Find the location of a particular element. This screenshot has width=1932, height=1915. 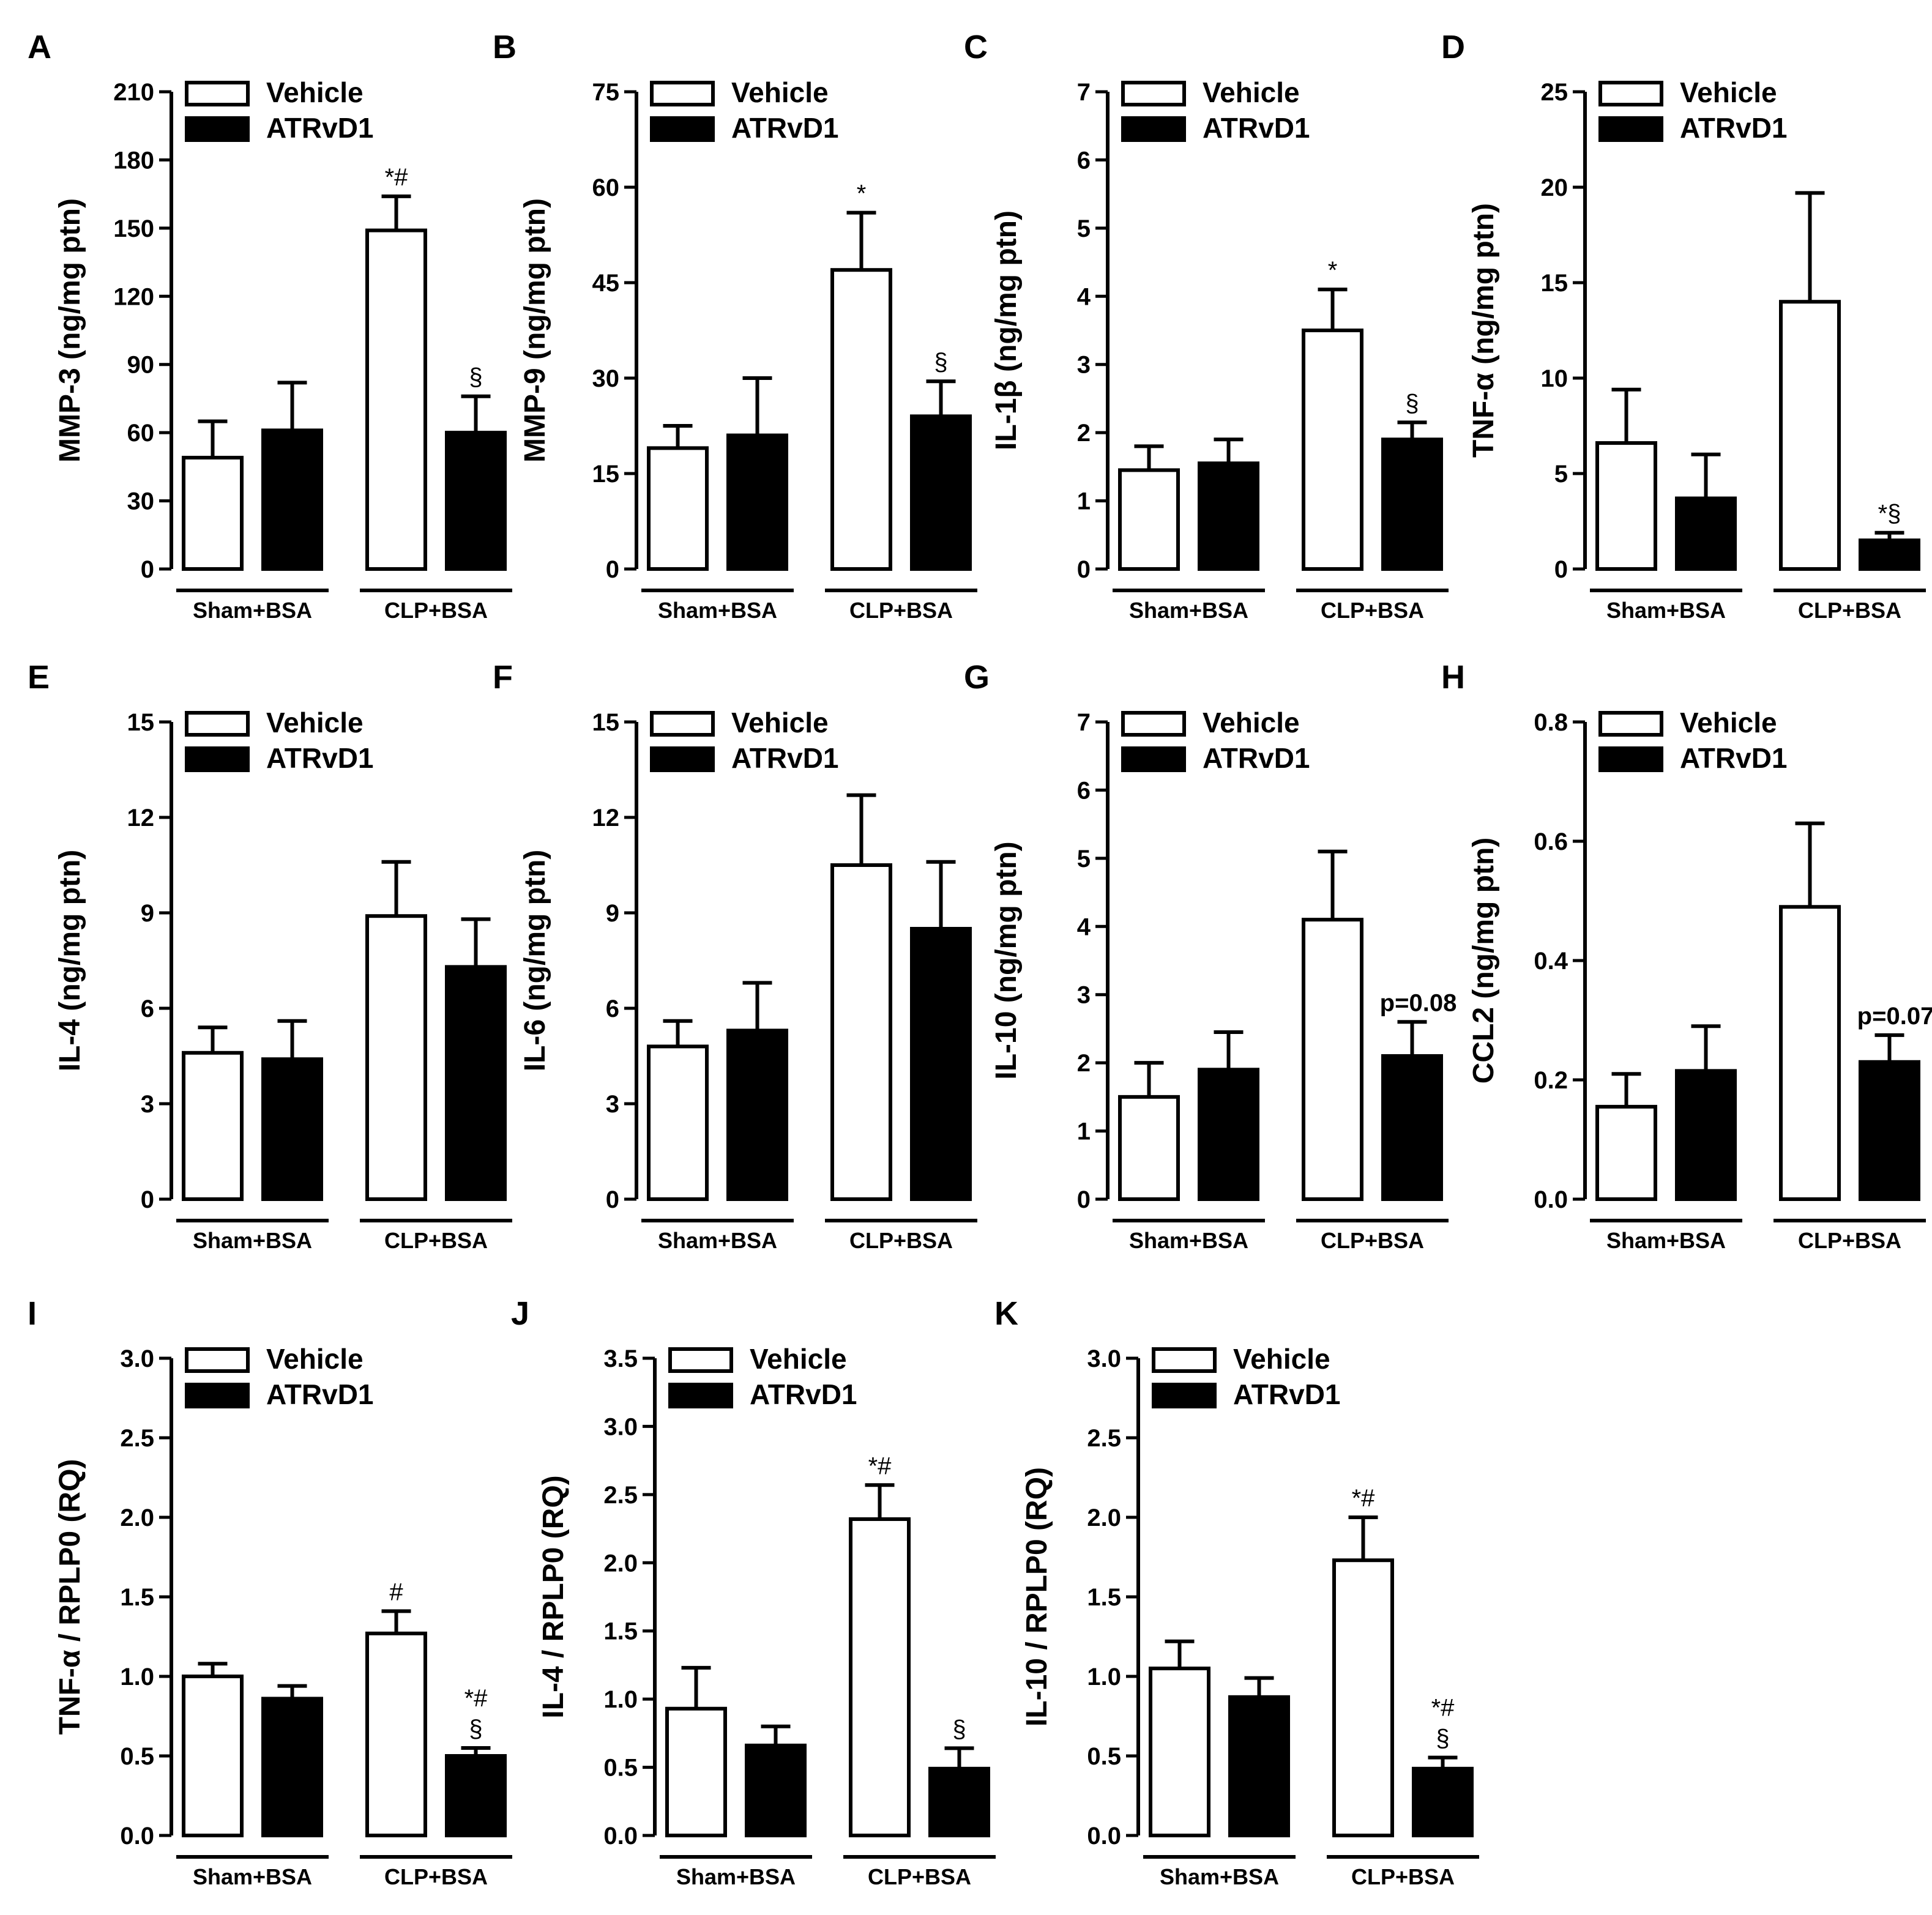

y-axis-label: IL-10 / RPLP0 (RQ) is located at coordinates (1037, 1597).